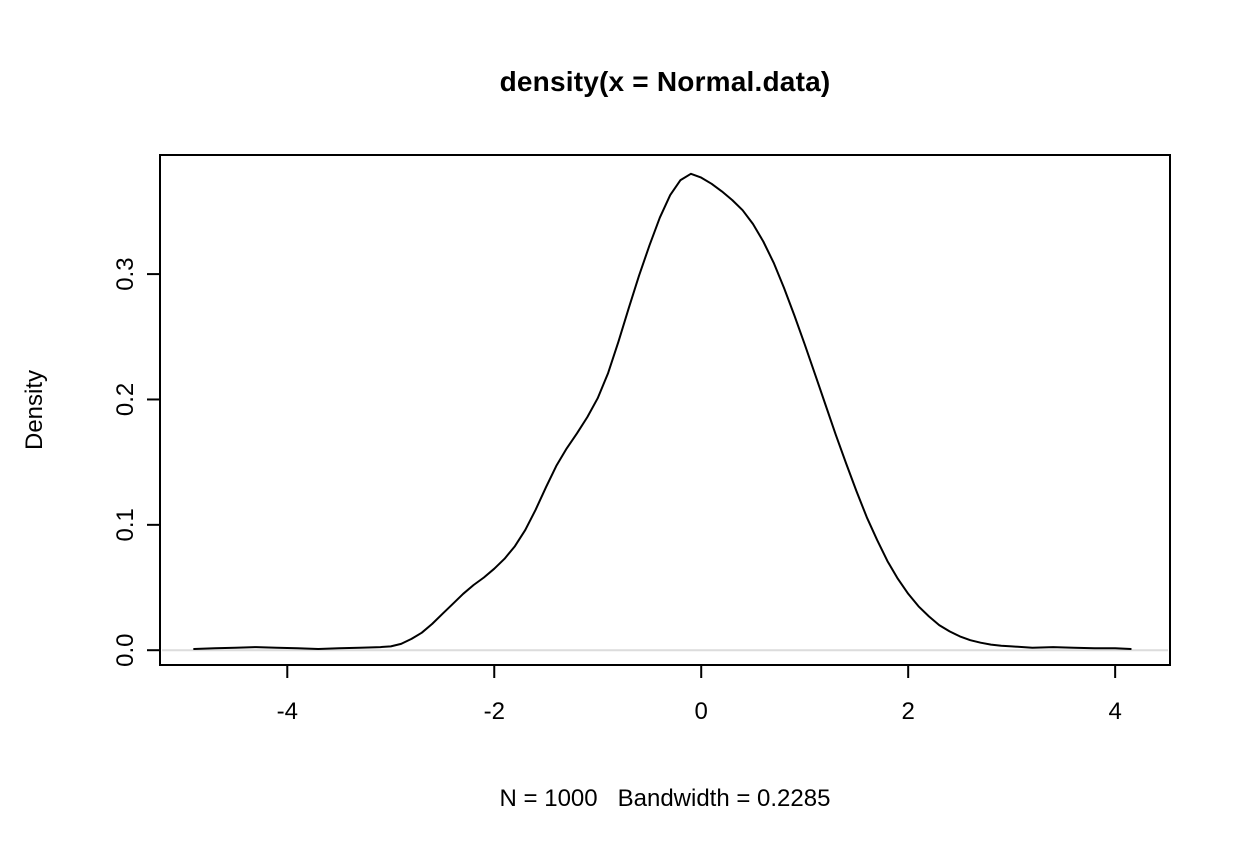  What do you see at coordinates (136, 462) in the screenshot?
I see `y-axis-ticks: 0.0 0.1 0.2 0.3` at bounding box center [136, 462].